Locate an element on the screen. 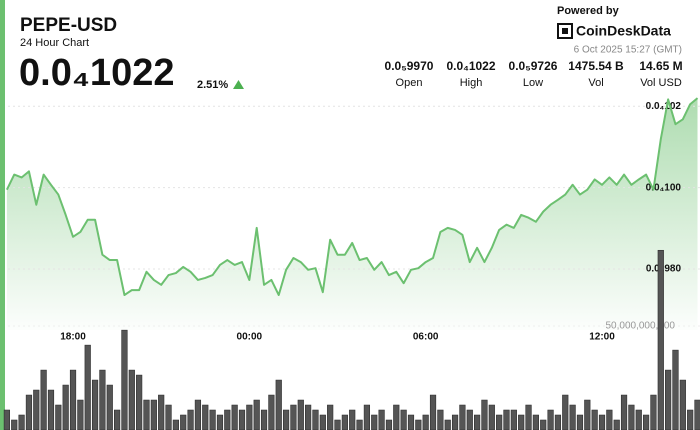  change: 2.51% is located at coordinates (212, 85).